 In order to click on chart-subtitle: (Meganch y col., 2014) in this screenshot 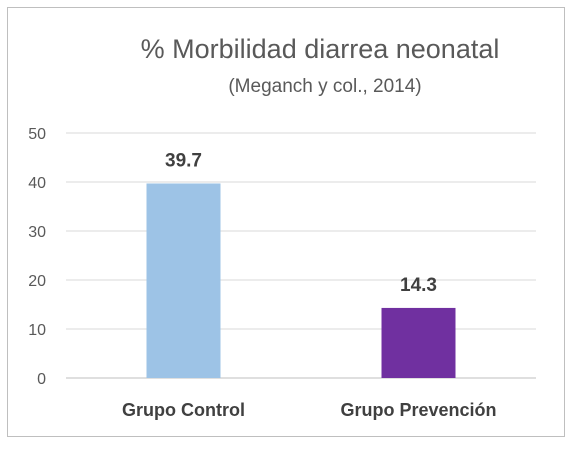, I will do `click(324, 86)`.